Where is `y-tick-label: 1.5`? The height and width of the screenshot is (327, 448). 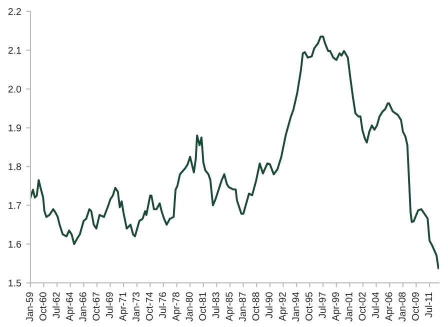 y-tick-label: 1.5 is located at coordinates (15, 283).